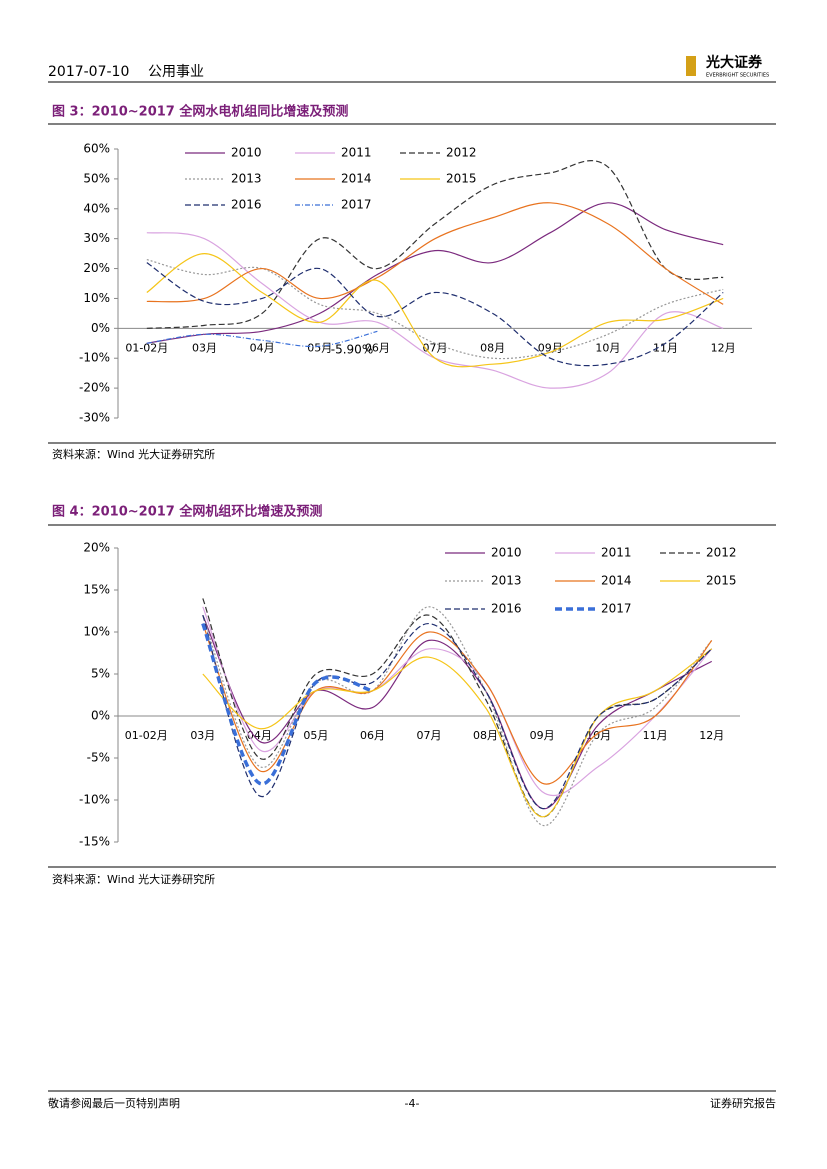  What do you see at coordinates (412, 1103) in the screenshot?
I see `footer-page: -4-` at bounding box center [412, 1103].